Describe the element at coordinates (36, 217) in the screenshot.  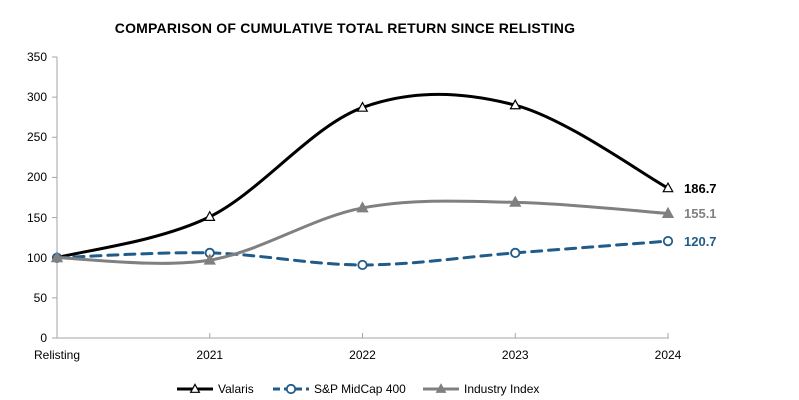
I see `y-tick-label: 150` at that location.